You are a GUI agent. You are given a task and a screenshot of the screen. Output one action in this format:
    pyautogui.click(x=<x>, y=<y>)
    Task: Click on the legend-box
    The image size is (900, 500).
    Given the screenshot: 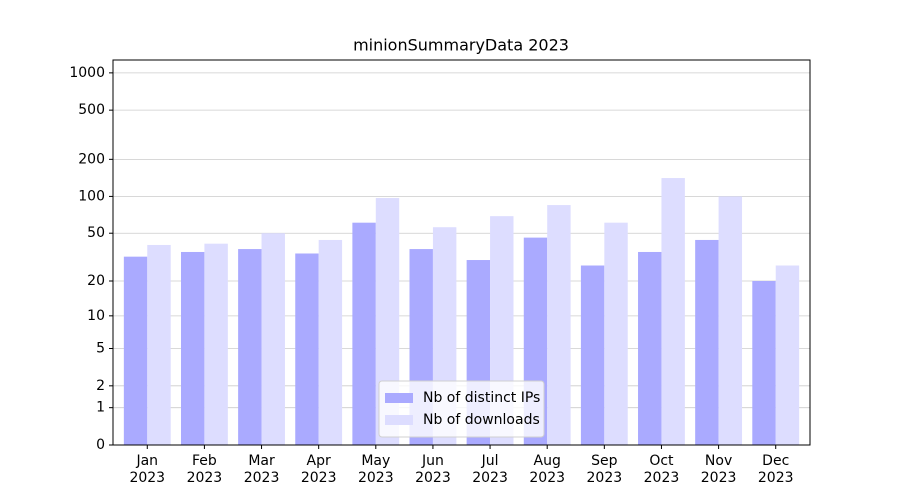 What is the action you would take?
    pyautogui.click(x=461, y=409)
    